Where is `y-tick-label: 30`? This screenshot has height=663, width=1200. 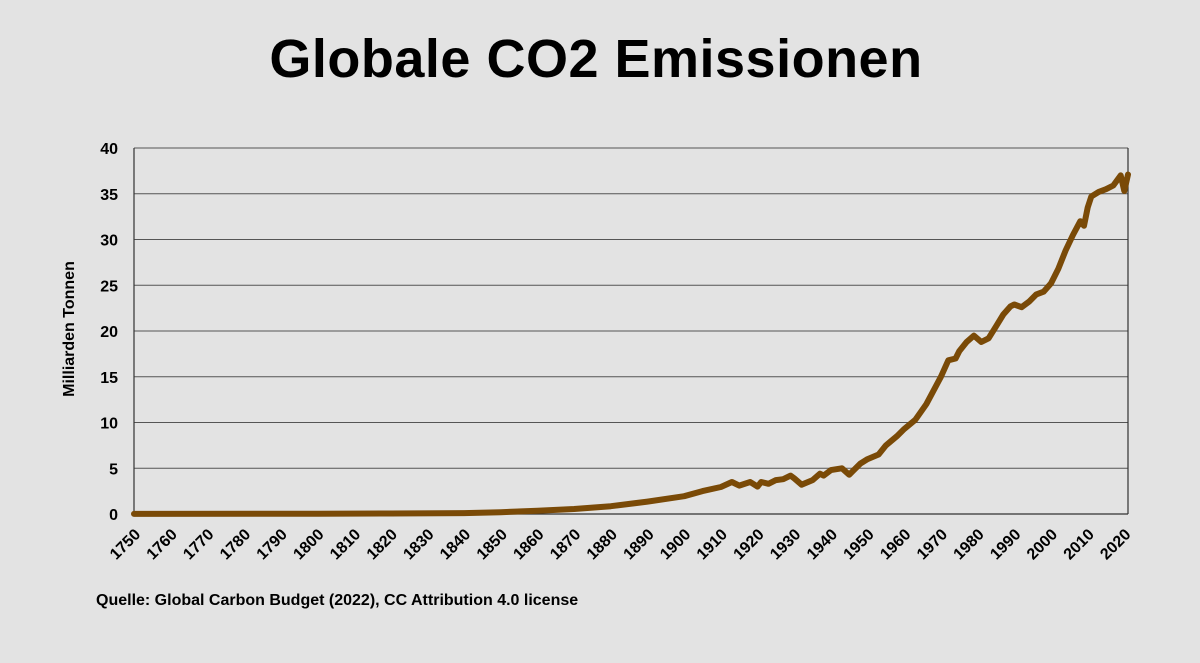
y-tick-label: 30 is located at coordinates (109, 241).